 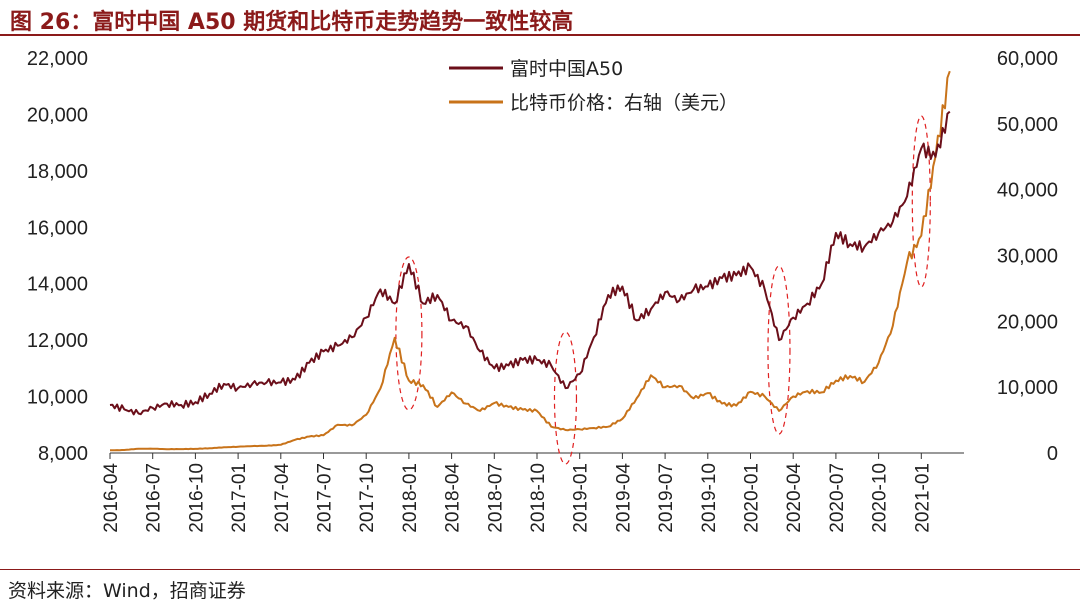 I want to click on left-axis-tick-label: 14,000, so click(x=57, y=285).